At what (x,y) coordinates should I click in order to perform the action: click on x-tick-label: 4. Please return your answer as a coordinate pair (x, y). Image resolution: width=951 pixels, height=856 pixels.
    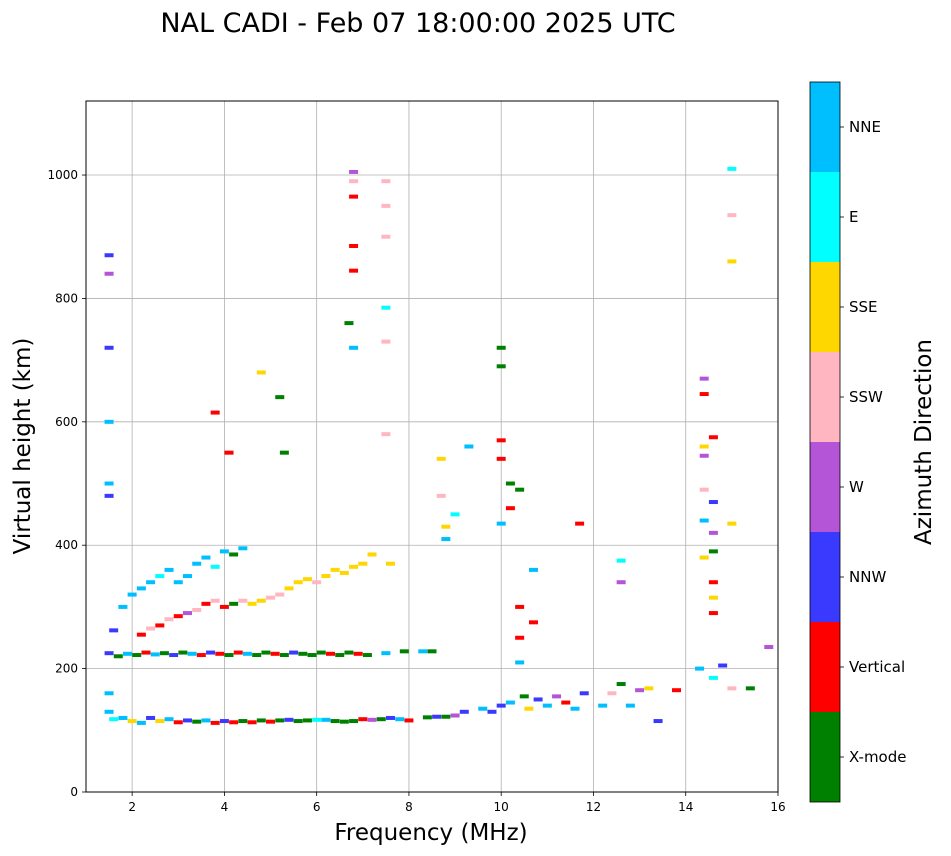
    Looking at the image, I should click on (225, 807).